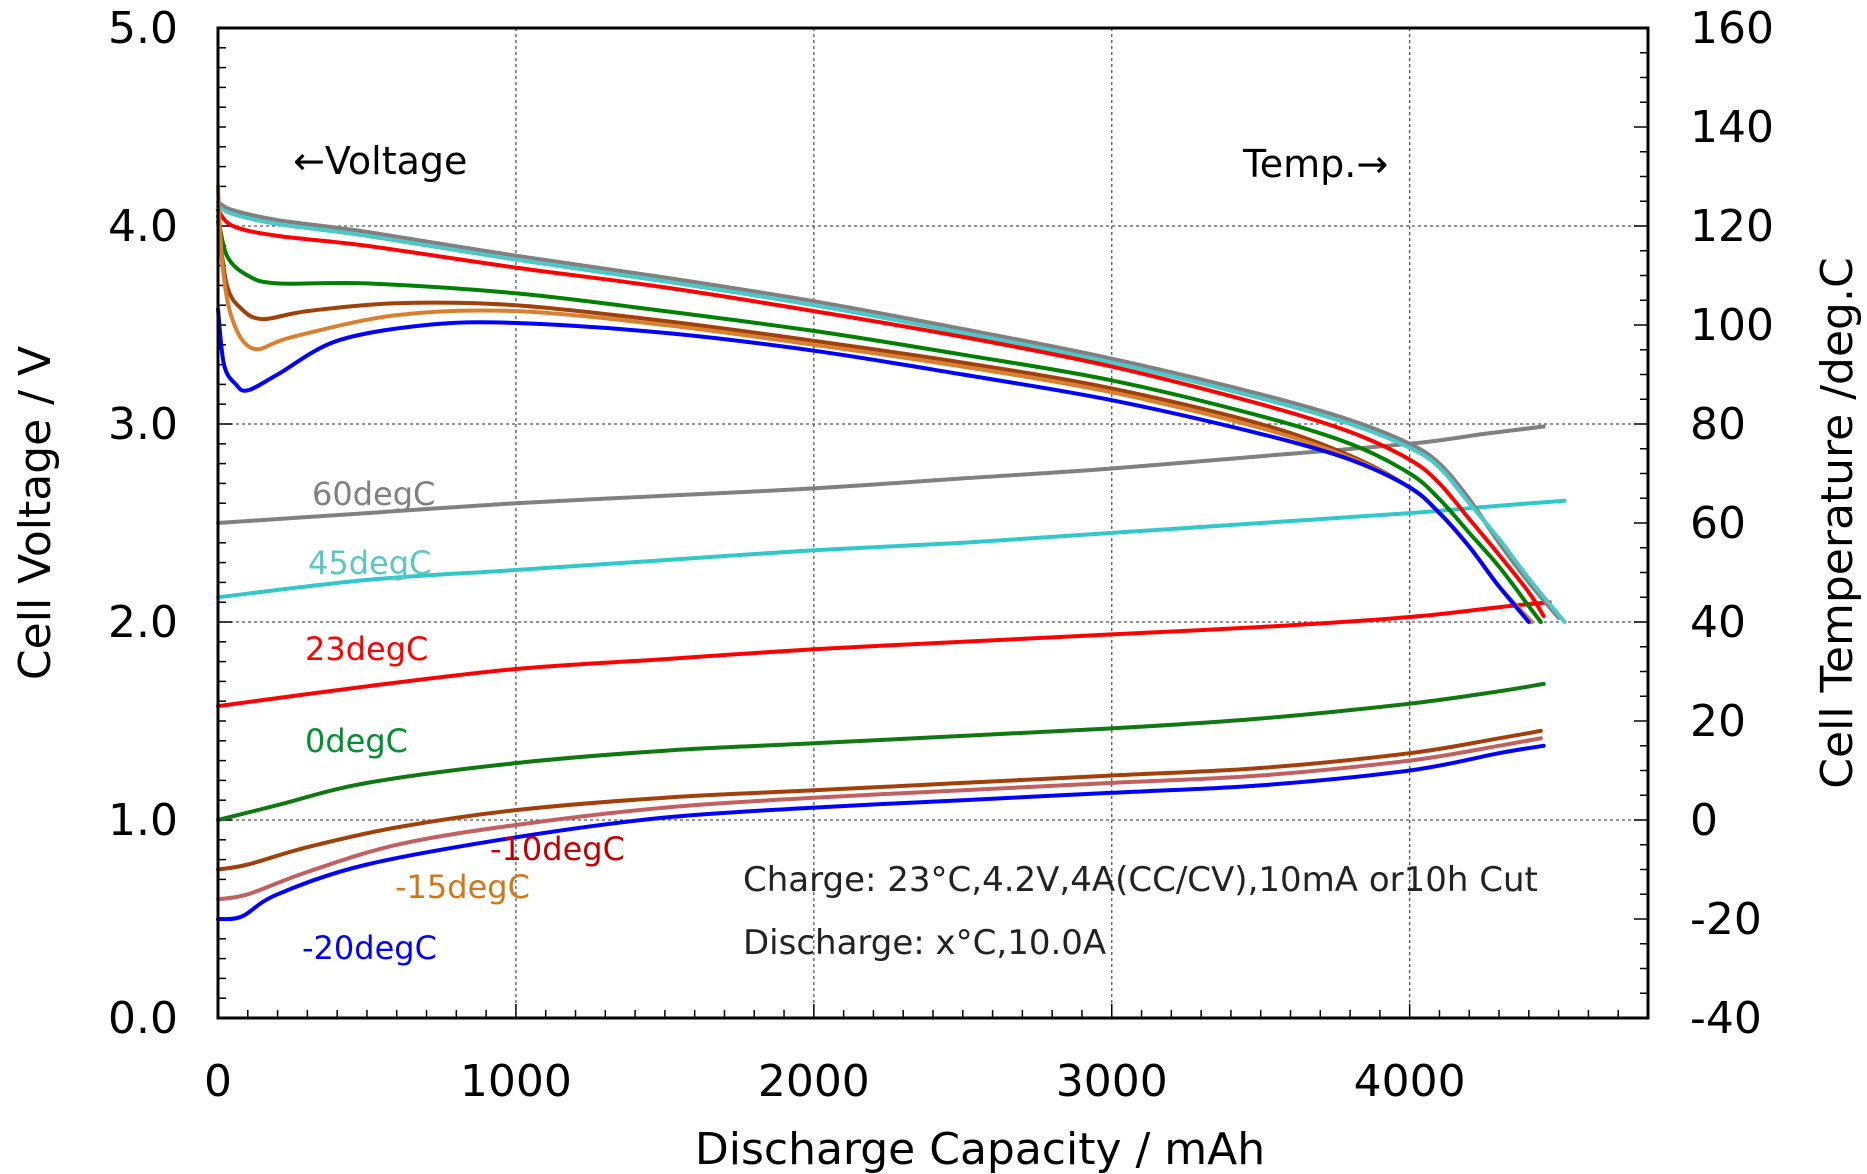 This screenshot has height=1174, width=1867. Describe the element at coordinates (366, 649) in the screenshot. I see `label-23degc: 23degC` at that location.